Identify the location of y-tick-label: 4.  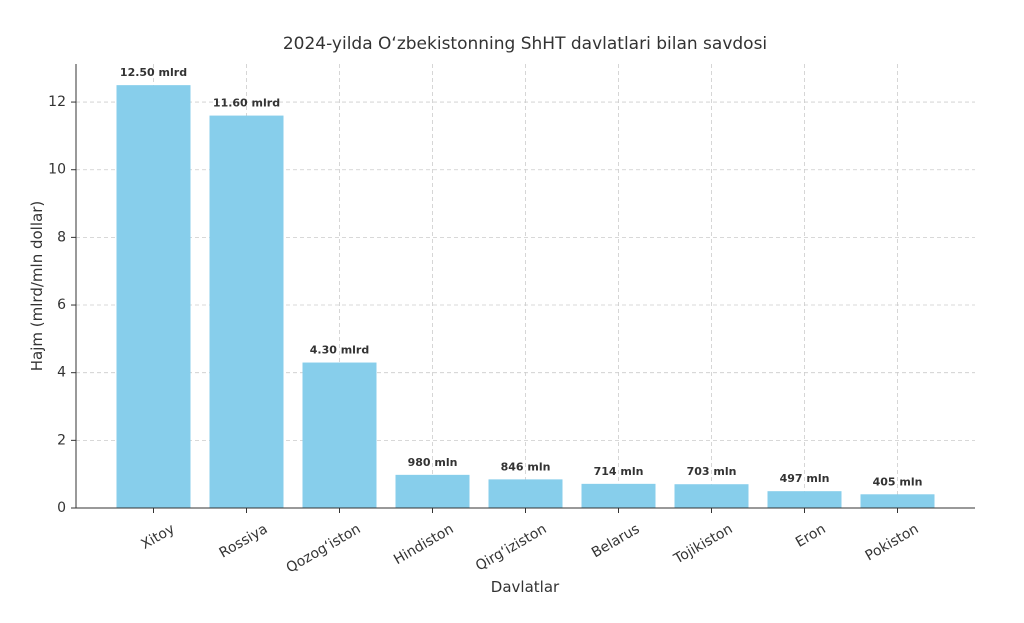
(61, 373).